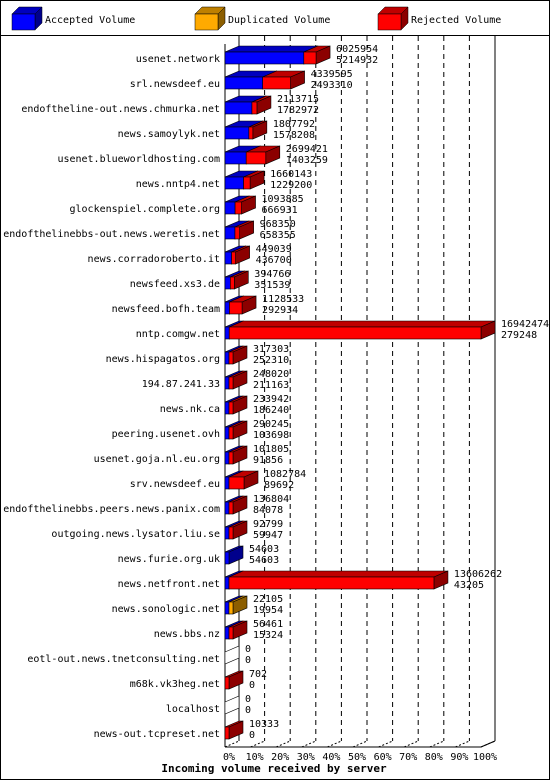 The image size is (550, 780). Describe the element at coordinates (272, 285) in the screenshot. I see `value-label-accepted: 351539` at that location.